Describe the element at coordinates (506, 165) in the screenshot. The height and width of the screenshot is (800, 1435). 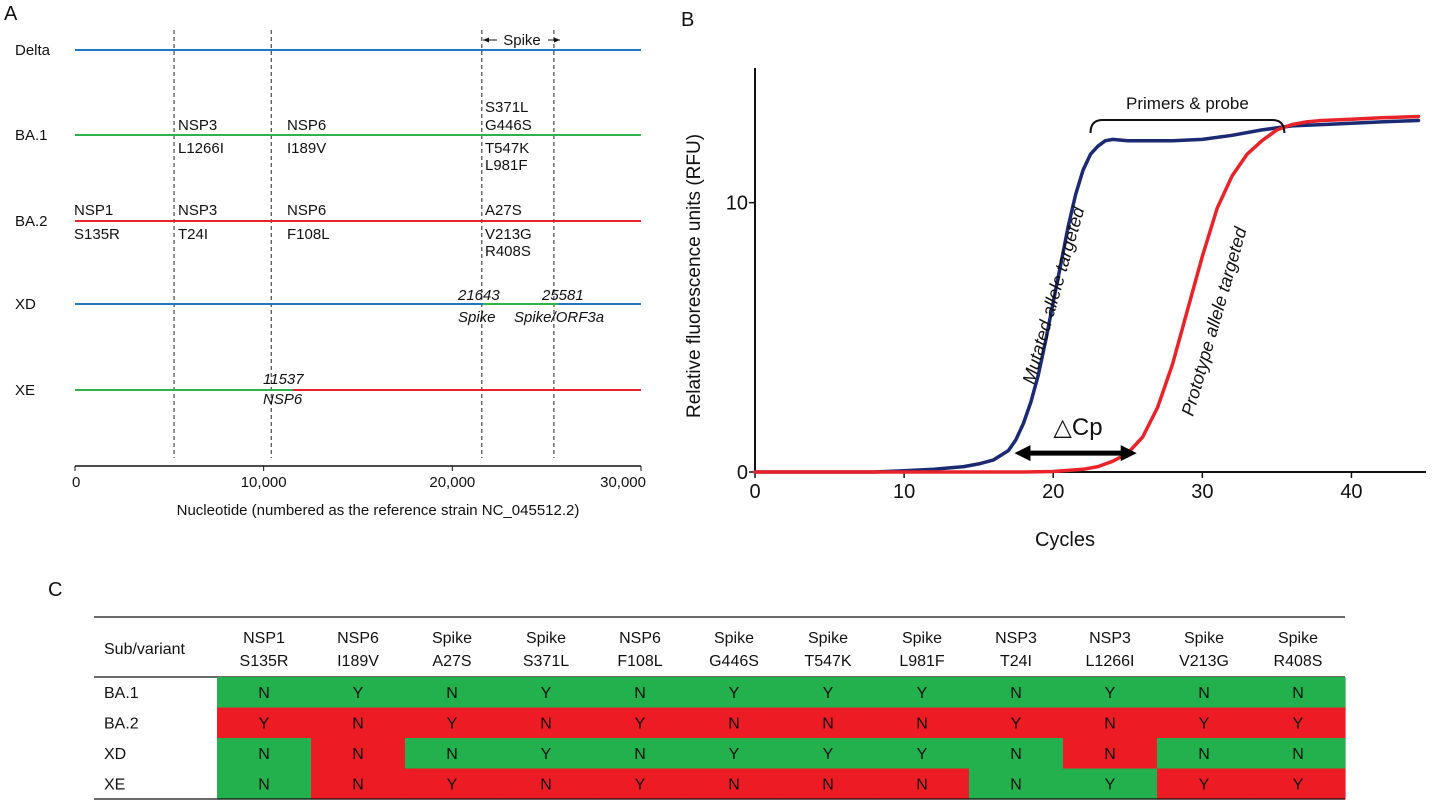
I see `pa-ba1-spike-mut-4: L981F` at that location.